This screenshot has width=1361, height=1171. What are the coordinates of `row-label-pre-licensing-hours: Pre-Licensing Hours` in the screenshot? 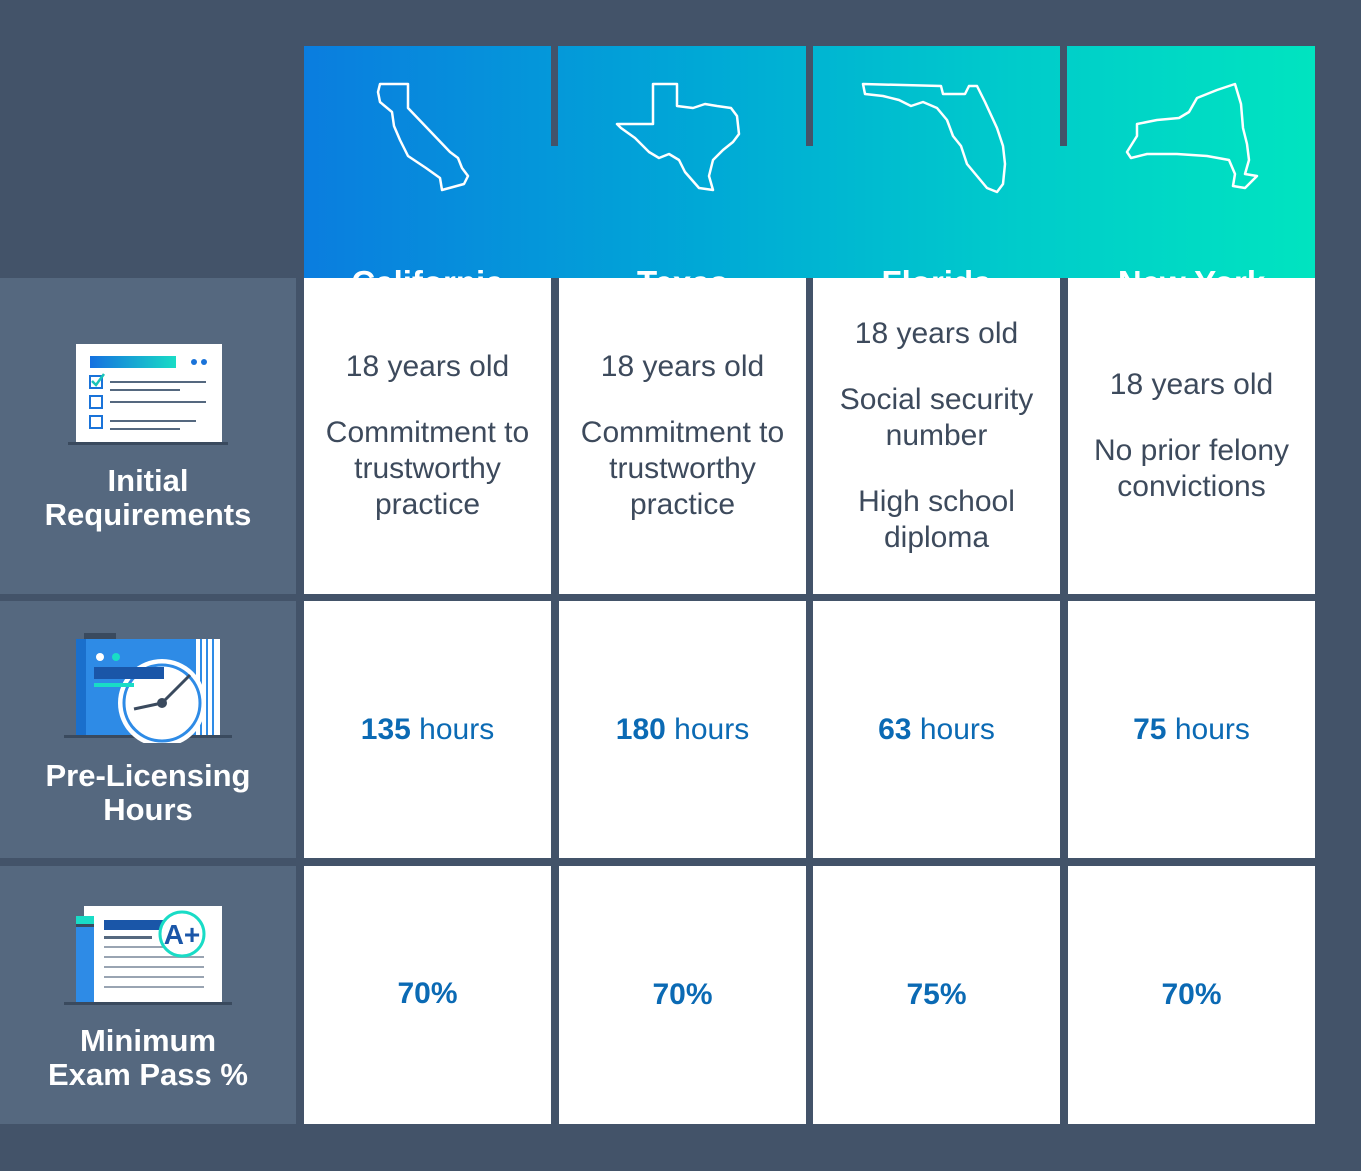 It's located at (148, 729).